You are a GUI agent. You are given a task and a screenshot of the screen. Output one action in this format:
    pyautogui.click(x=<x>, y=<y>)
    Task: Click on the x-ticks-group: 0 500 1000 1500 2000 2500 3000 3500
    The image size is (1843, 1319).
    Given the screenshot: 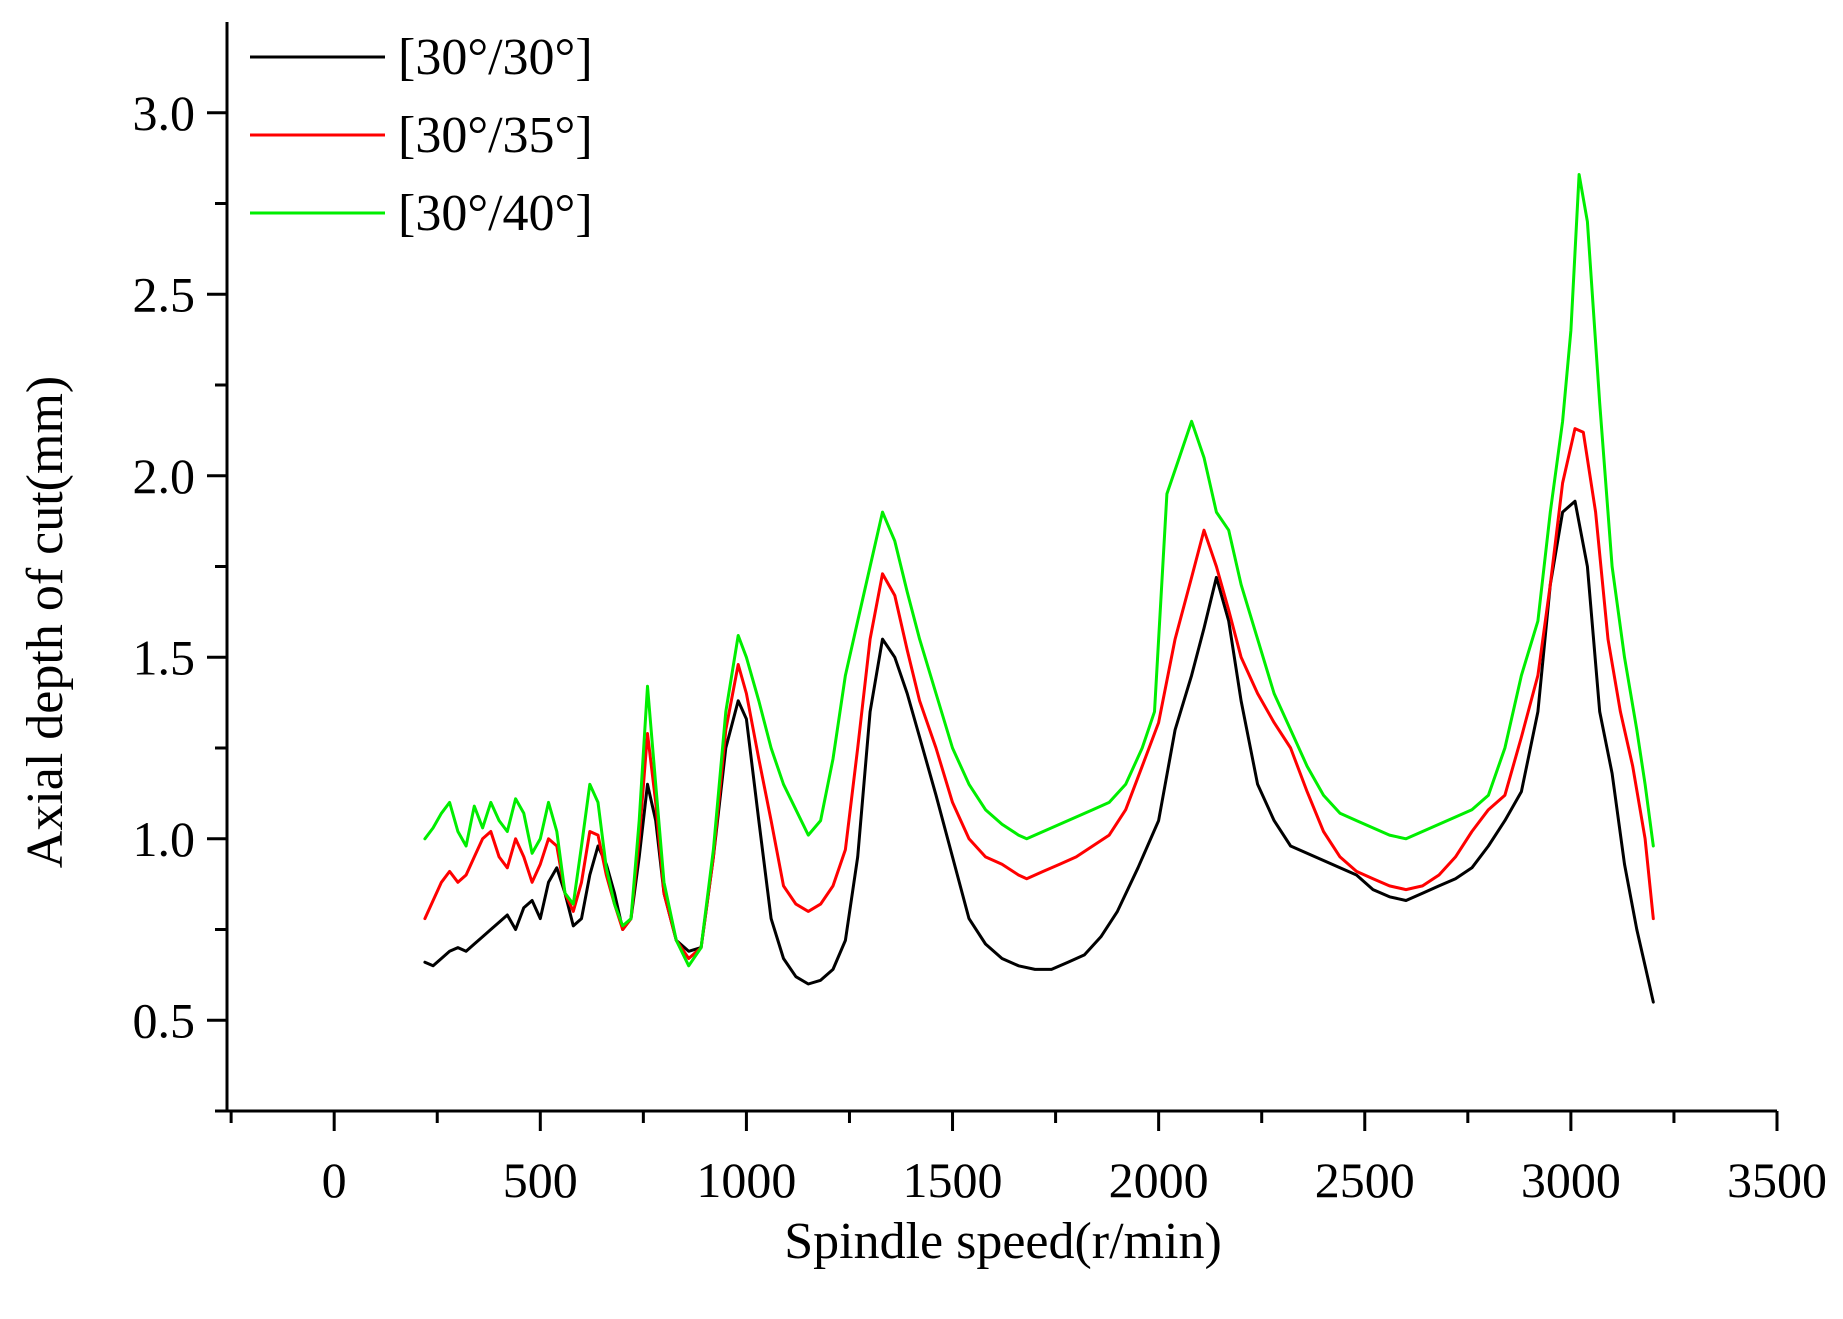 What is the action you would take?
    pyautogui.click(x=1028, y=1159)
    